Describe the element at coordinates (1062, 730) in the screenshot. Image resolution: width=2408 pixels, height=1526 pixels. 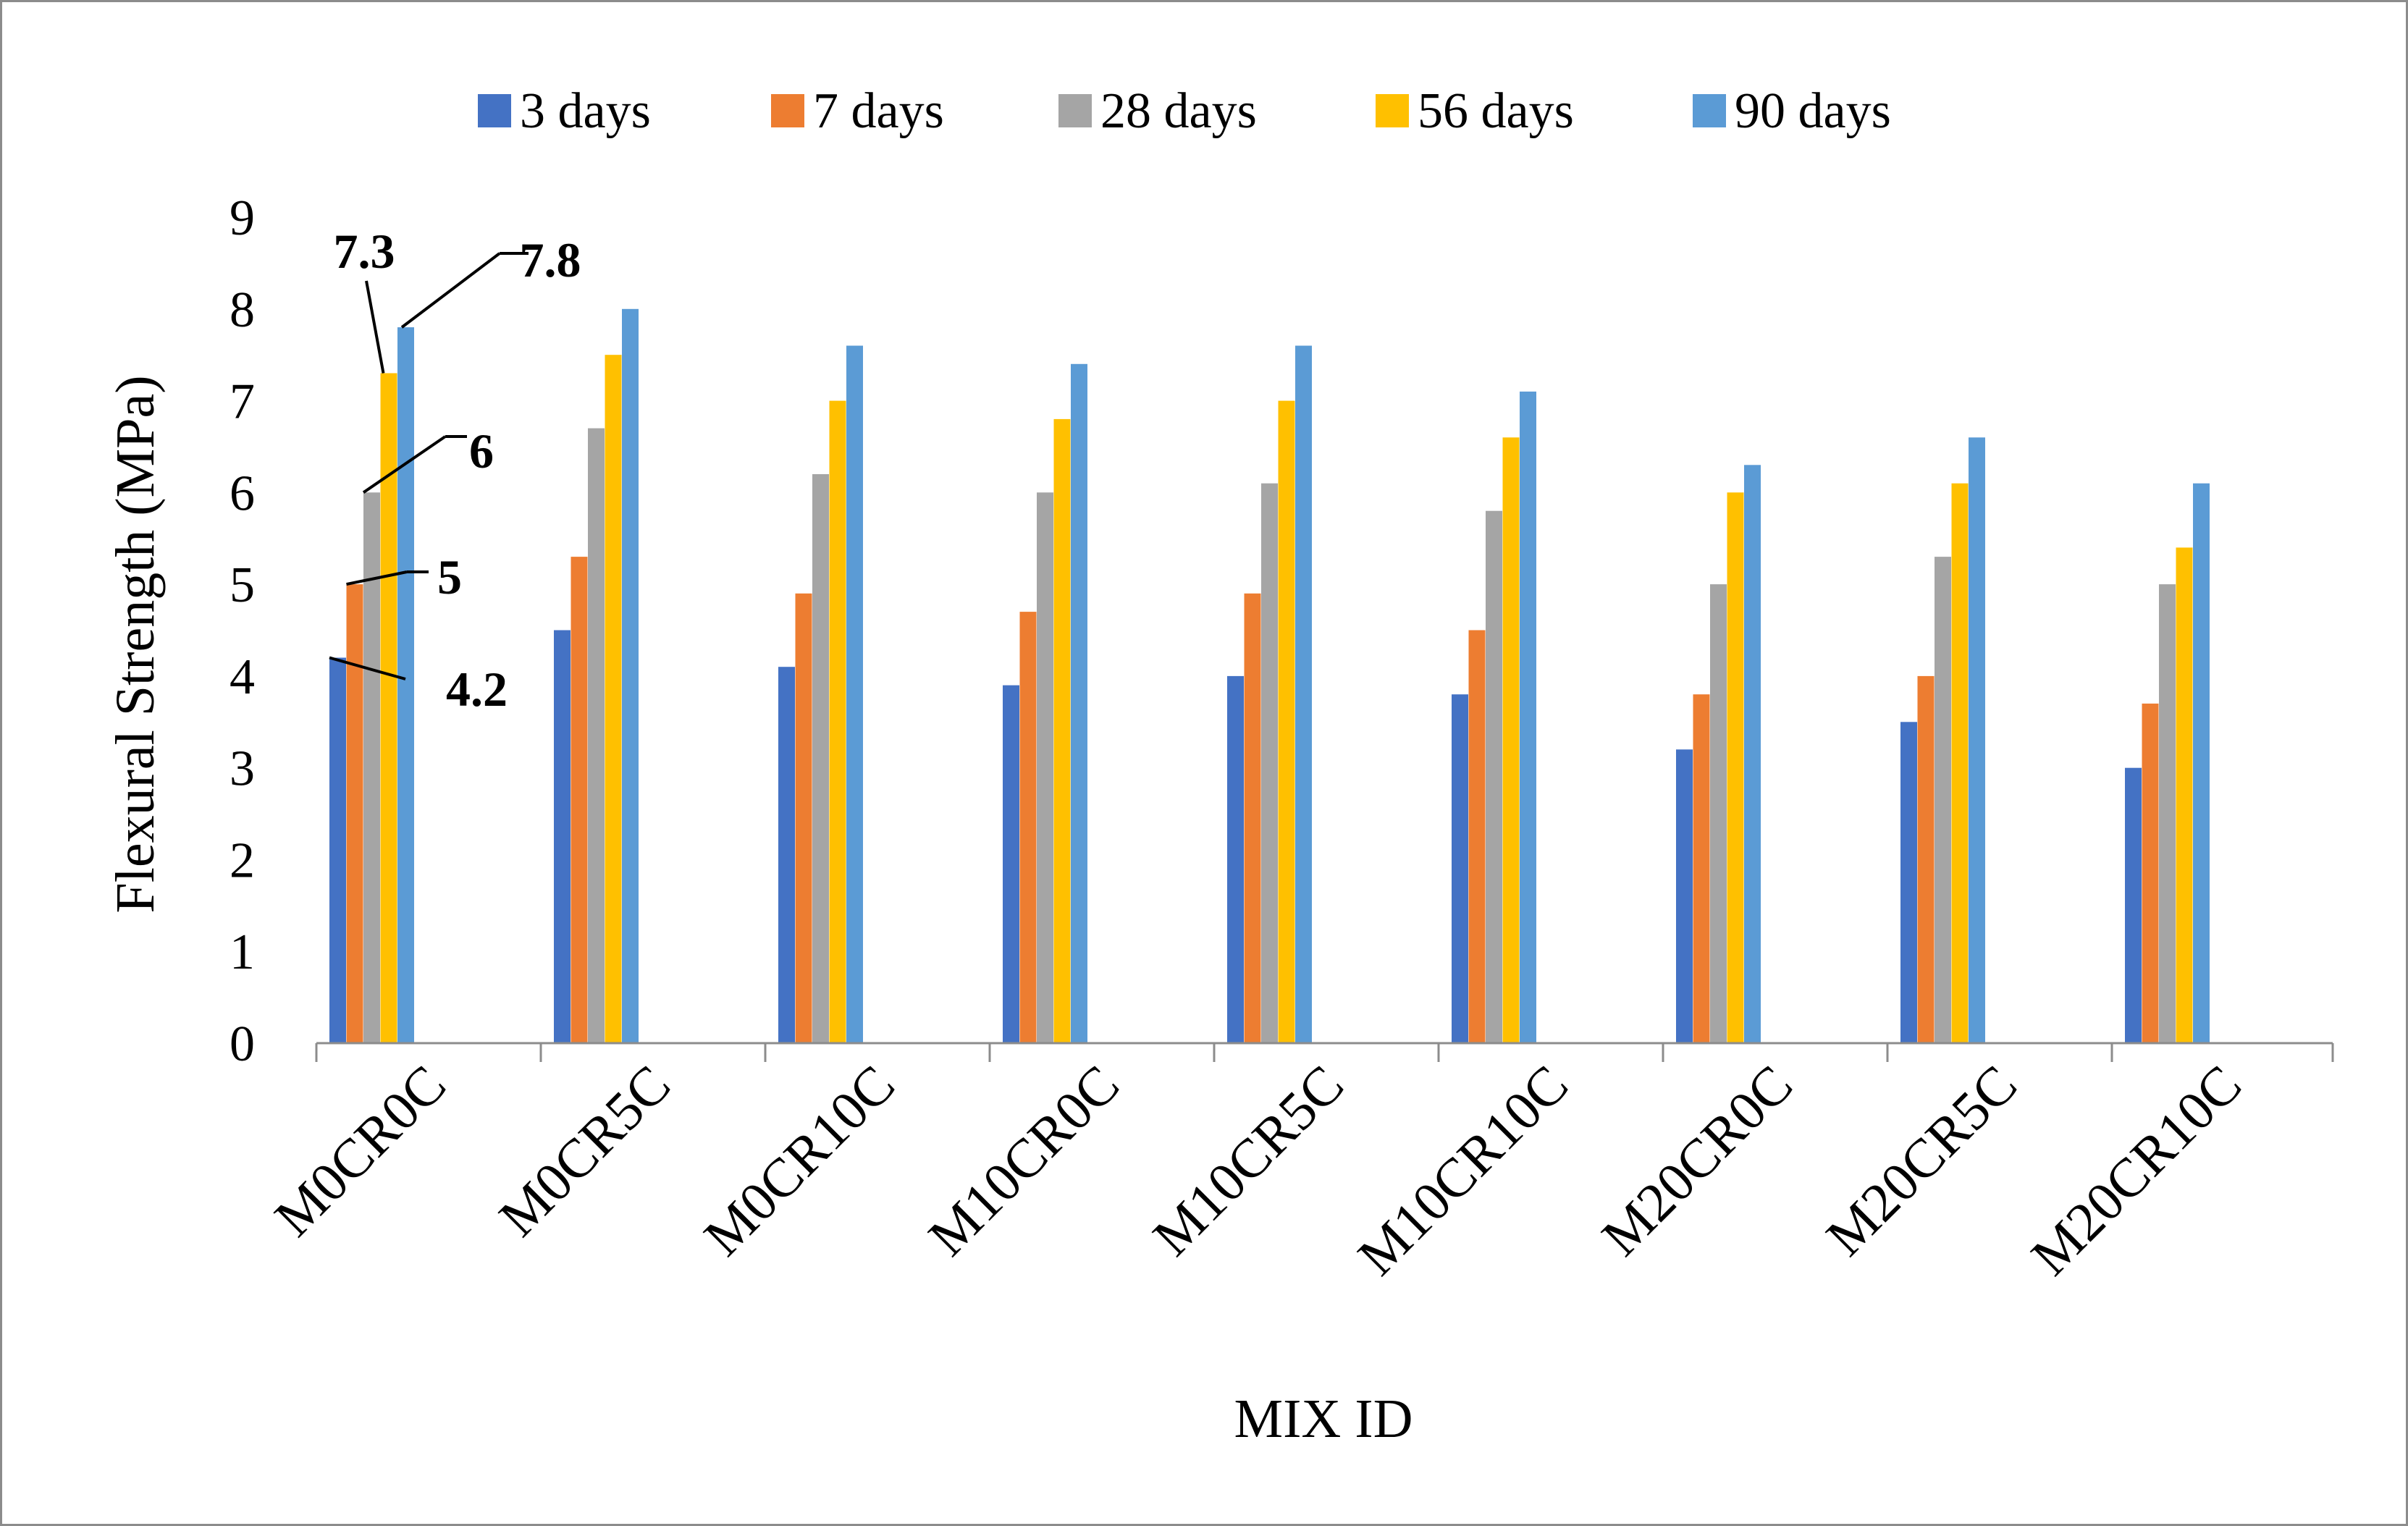
I see `bar-56-days-M10CR0C` at that location.